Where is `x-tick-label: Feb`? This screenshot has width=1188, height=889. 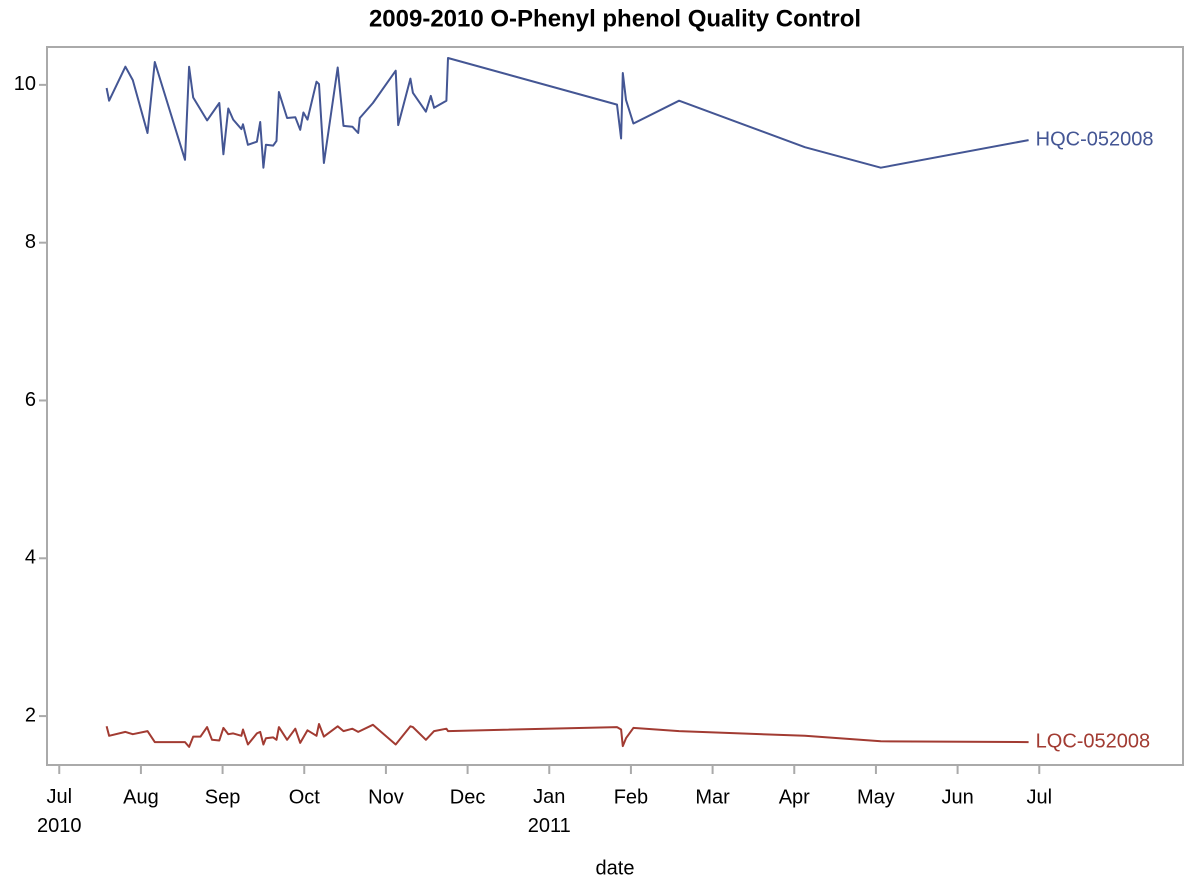
x-tick-label: Feb is located at coordinates (631, 797).